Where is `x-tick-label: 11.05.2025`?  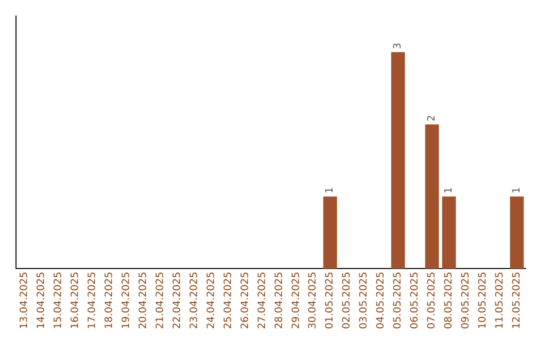 x-tick-label: 11.05.2025 is located at coordinates (500, 301).